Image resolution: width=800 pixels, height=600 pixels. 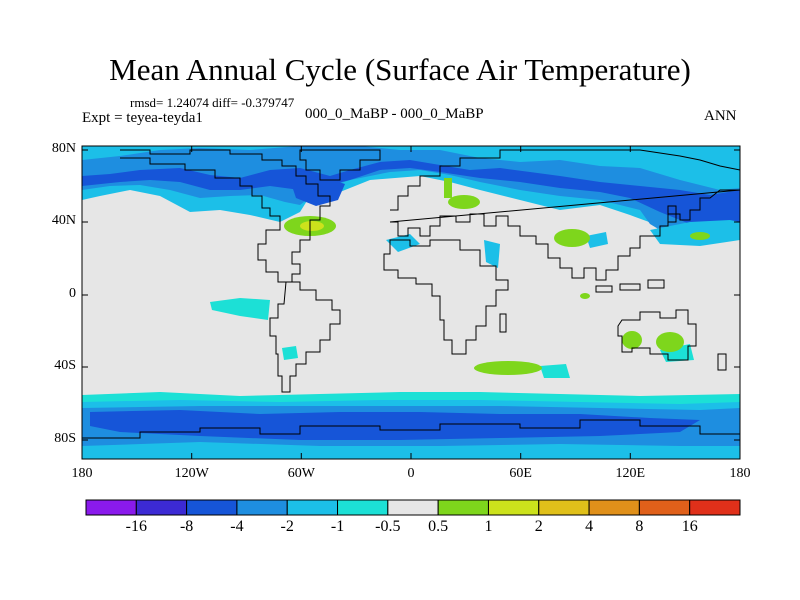 I want to click on colorbar-label: -1, so click(x=337, y=526).